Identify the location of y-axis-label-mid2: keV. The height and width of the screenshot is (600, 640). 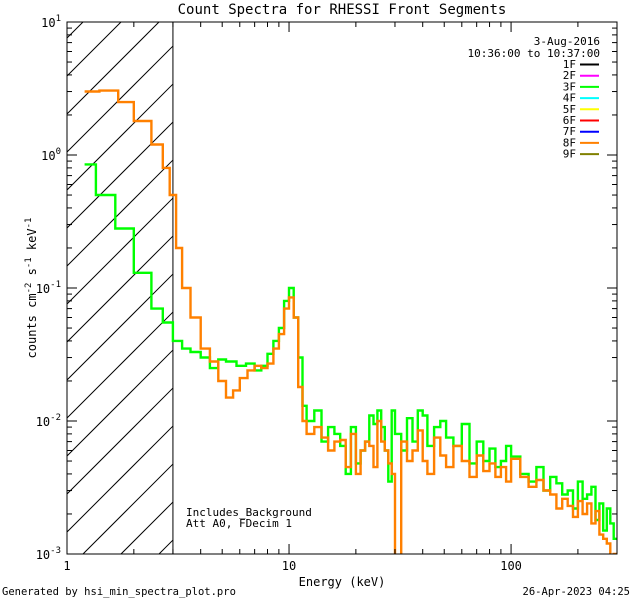
(32, 242).